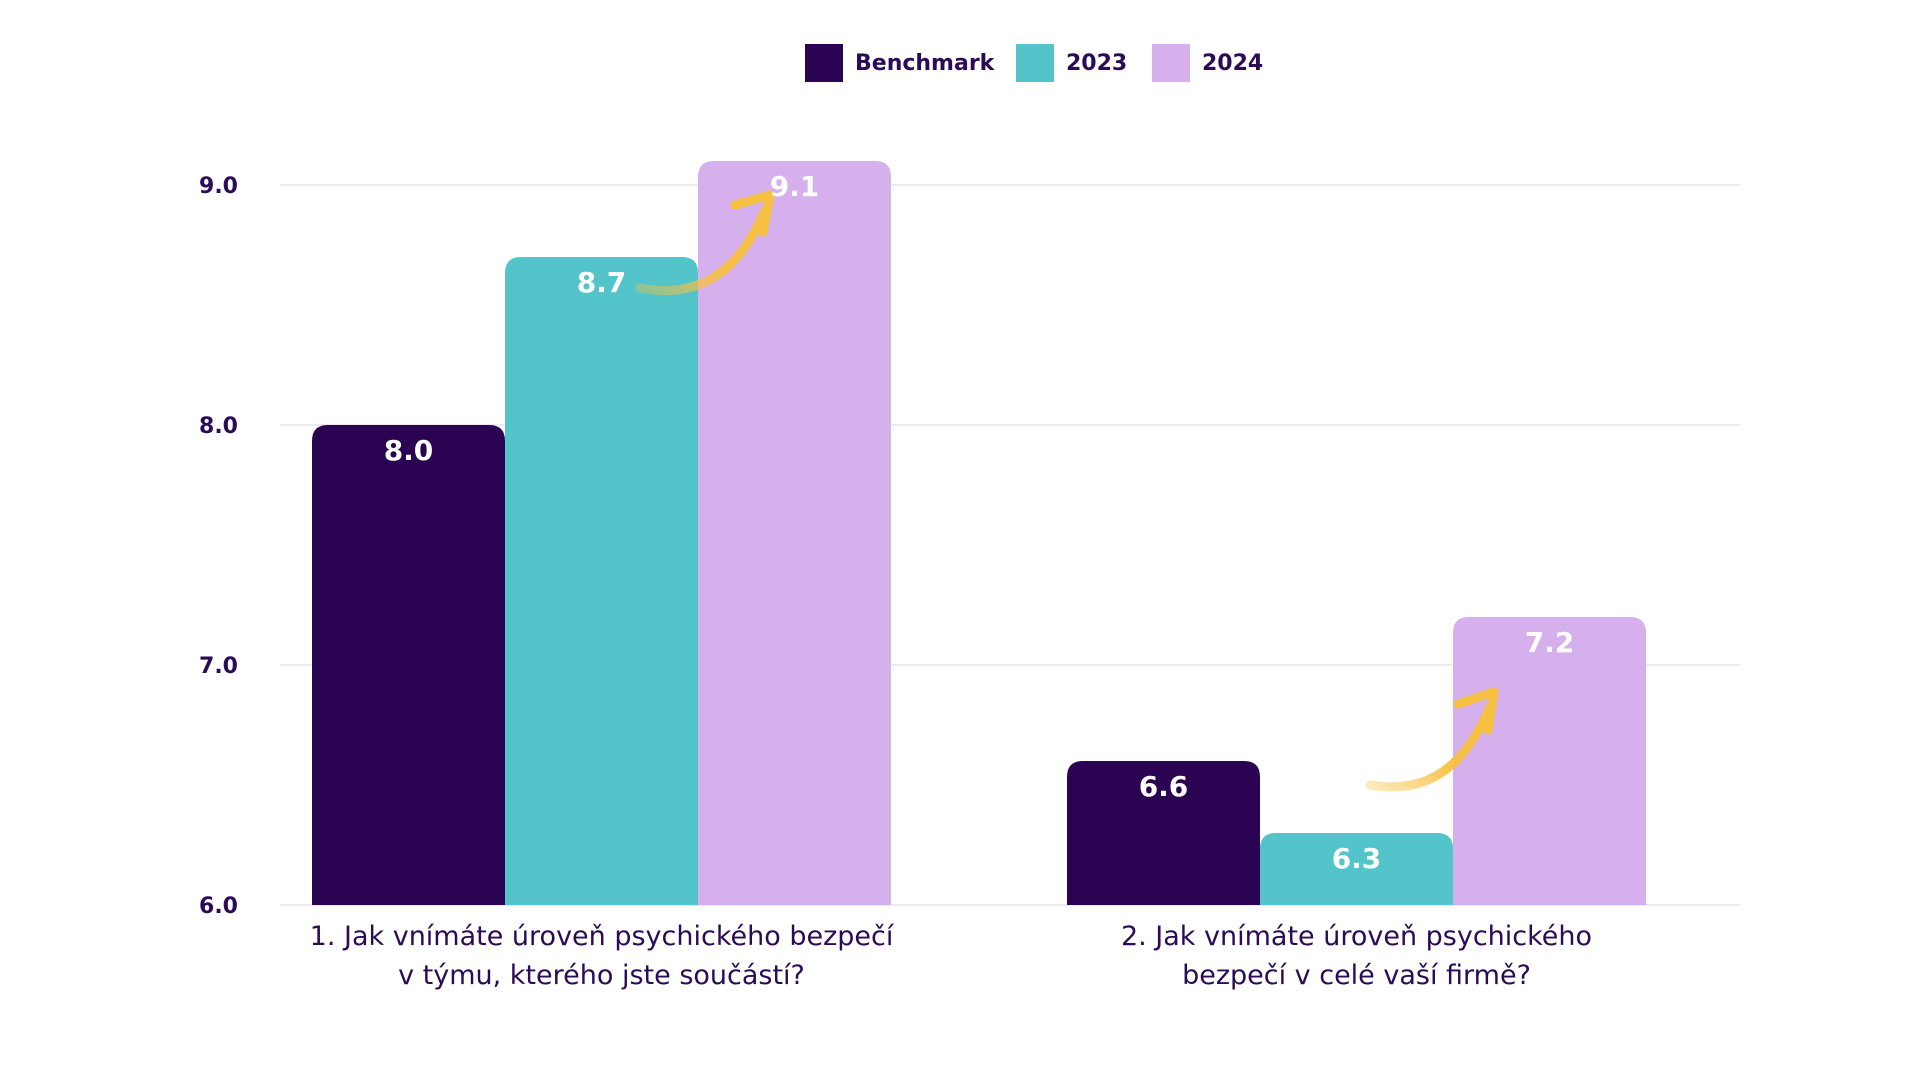 The width and height of the screenshot is (1920, 1080). Describe the element at coordinates (1550, 642) in the screenshot. I see `data-label: 7.2` at that location.